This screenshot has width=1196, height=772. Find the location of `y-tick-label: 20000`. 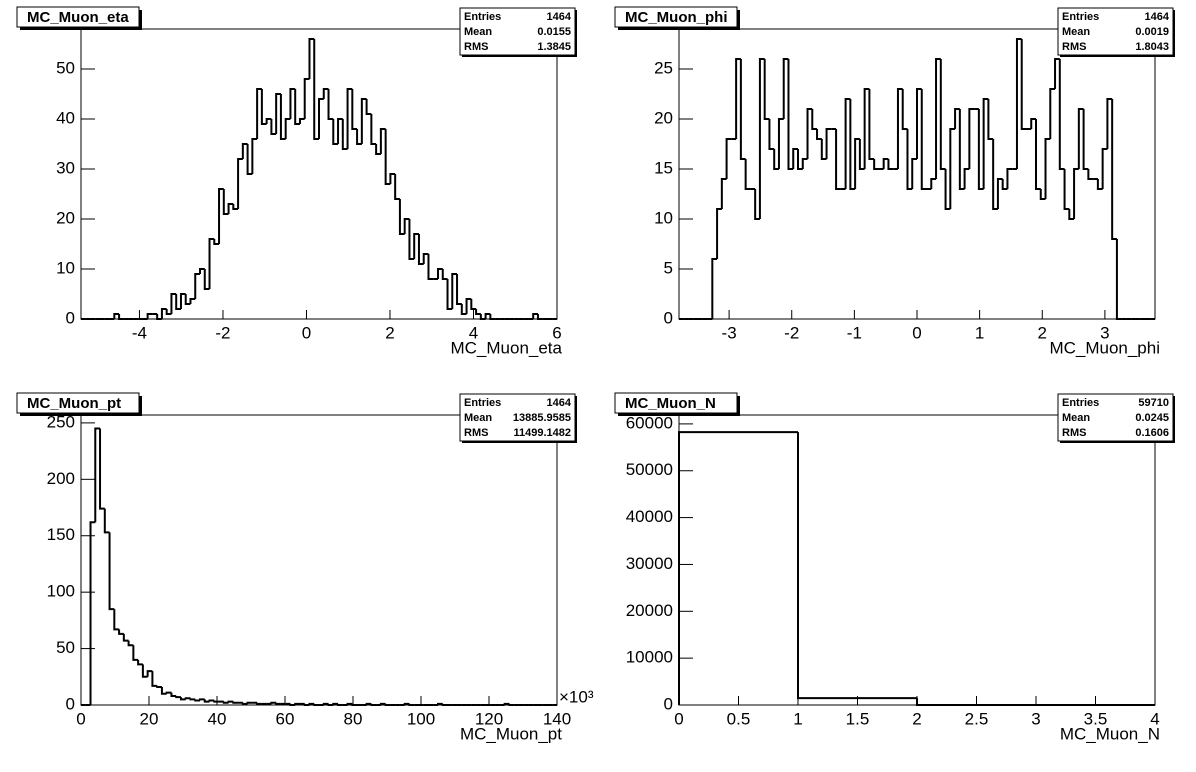

y-tick-label: 20000 is located at coordinates (649, 610).